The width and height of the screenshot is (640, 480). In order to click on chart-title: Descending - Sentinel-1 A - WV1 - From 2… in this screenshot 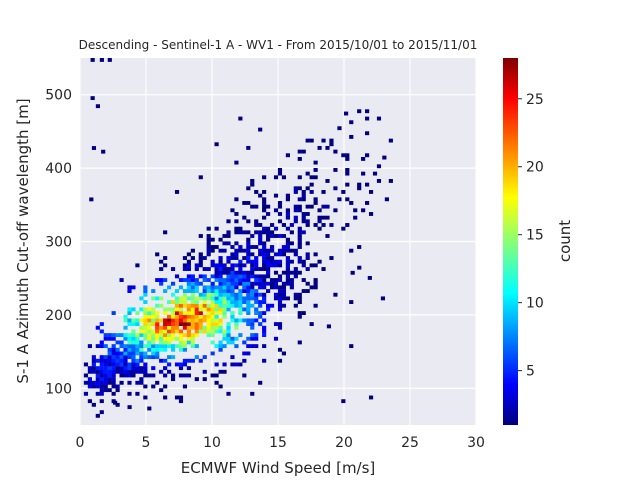, I will do `click(278, 45)`.